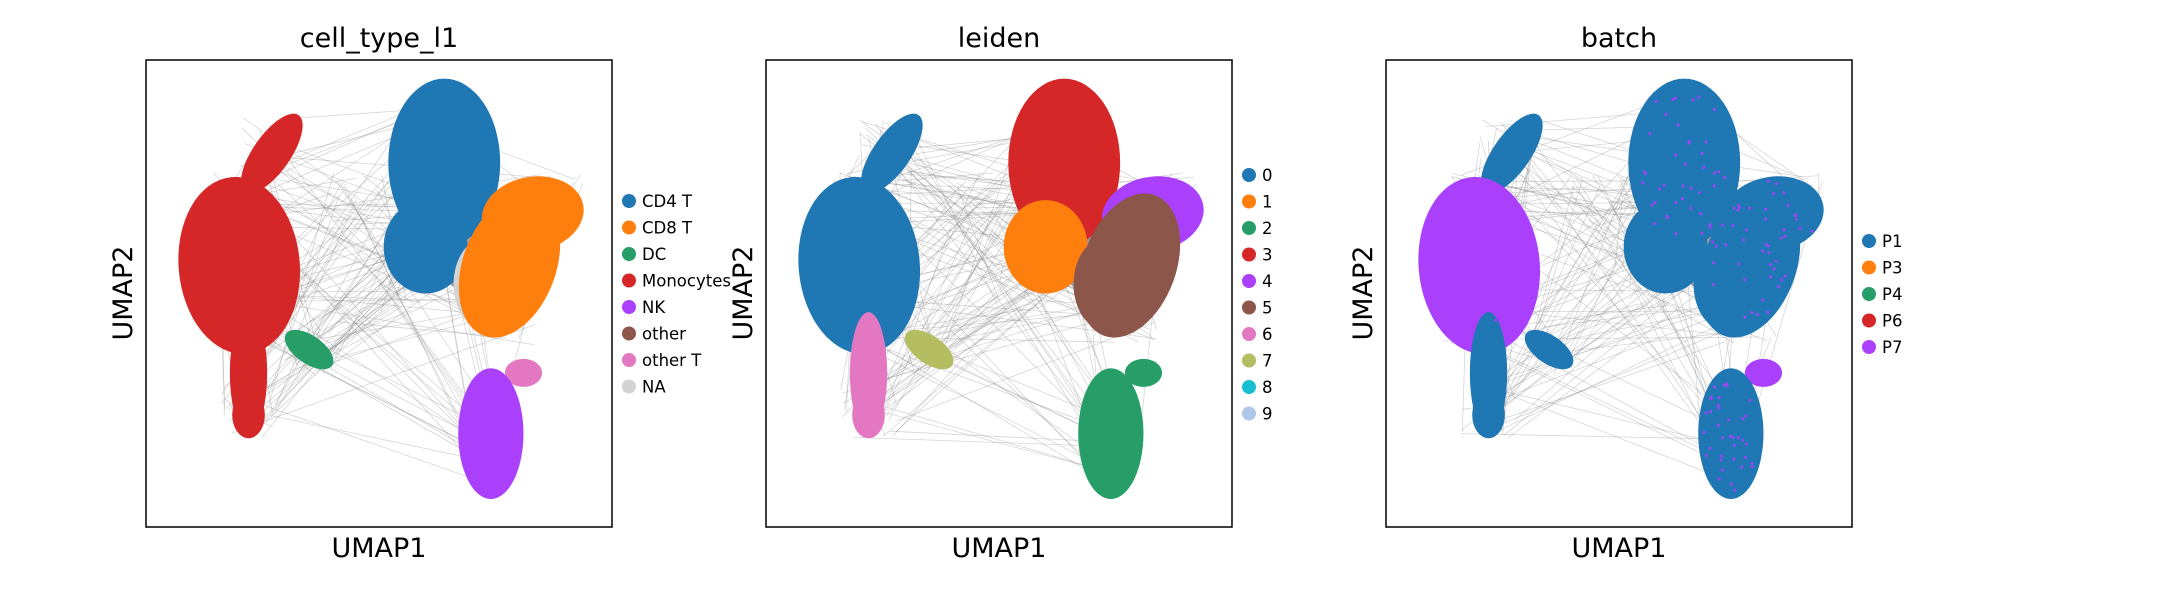 This screenshot has width=2173, height=600. What do you see at coordinates (999, 38) in the screenshot?
I see `panel-title: leiden` at bounding box center [999, 38].